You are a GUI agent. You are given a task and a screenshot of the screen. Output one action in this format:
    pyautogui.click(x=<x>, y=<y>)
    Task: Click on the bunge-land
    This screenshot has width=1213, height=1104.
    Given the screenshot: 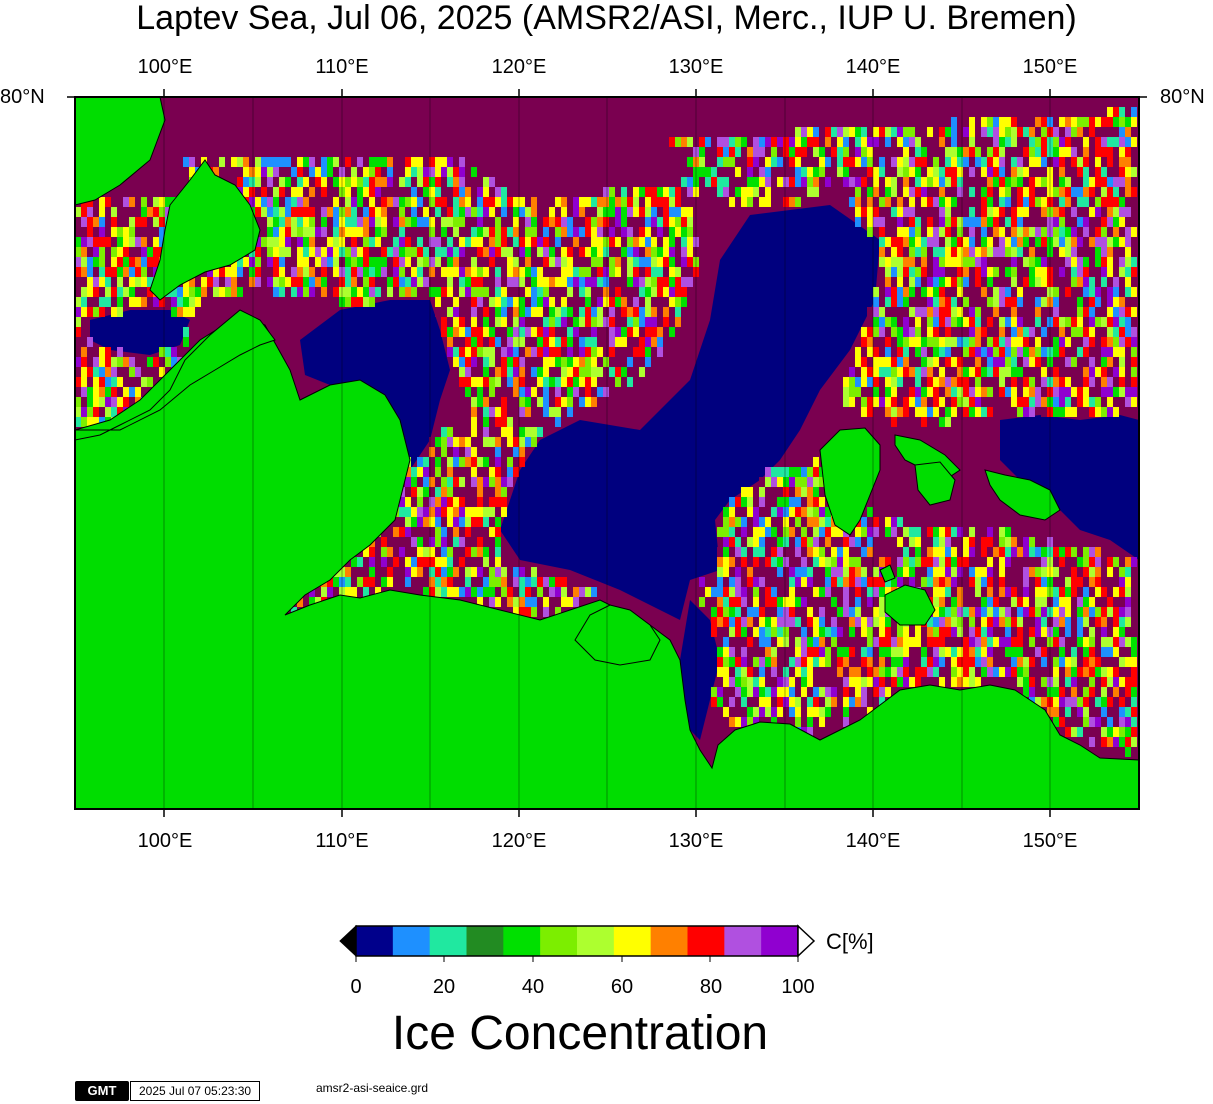 What is the action you would take?
    pyautogui.click(x=935, y=483)
    